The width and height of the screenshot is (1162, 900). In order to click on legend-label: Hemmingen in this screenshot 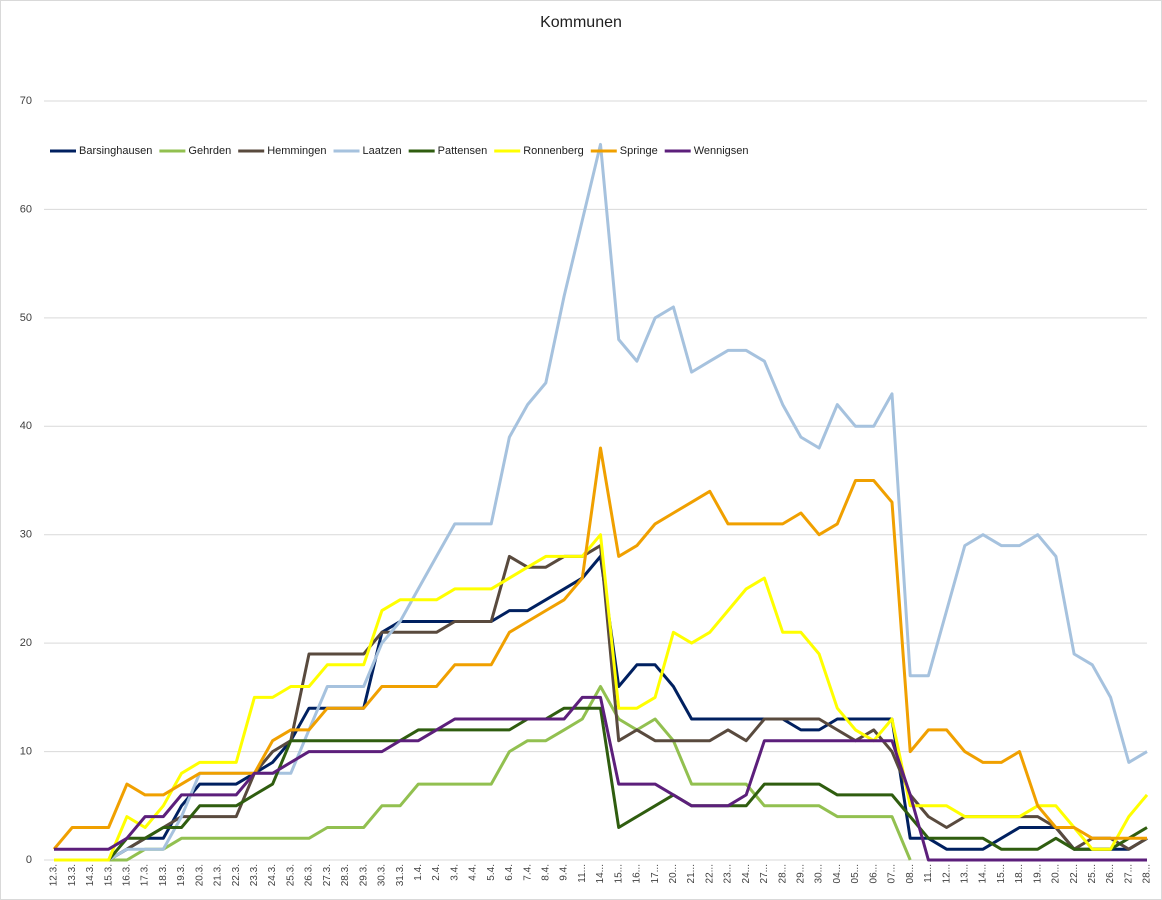, I will do `click(296, 151)`.